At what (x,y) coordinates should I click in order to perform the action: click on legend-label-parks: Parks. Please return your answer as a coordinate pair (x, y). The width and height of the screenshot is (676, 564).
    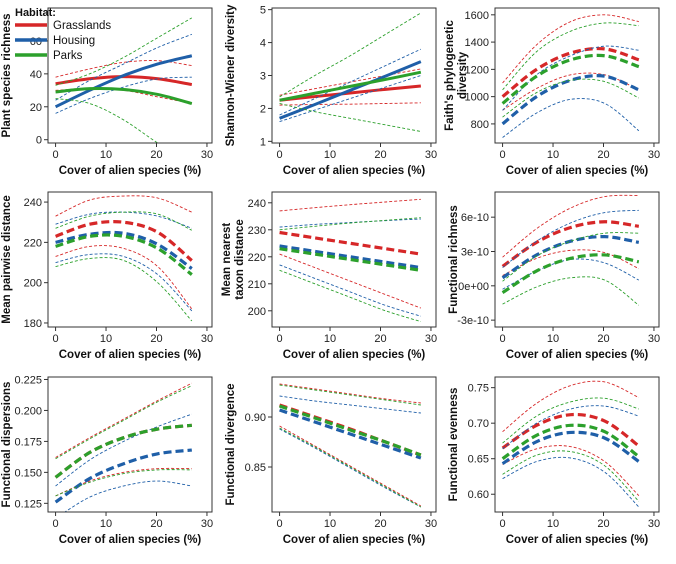
    Looking at the image, I should click on (68, 56).